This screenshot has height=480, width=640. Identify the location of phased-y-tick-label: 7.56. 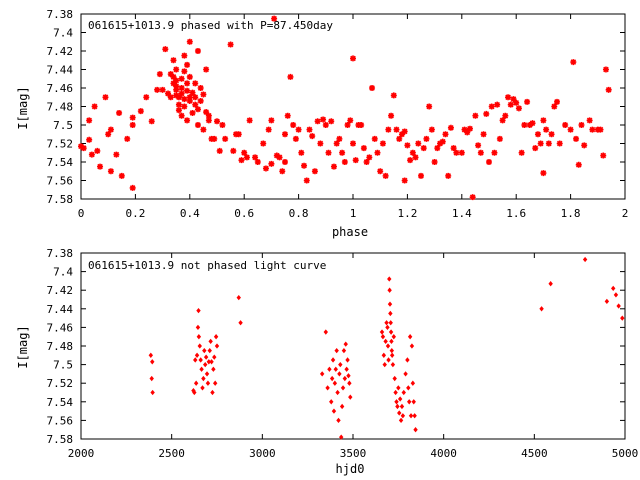
(60, 181).